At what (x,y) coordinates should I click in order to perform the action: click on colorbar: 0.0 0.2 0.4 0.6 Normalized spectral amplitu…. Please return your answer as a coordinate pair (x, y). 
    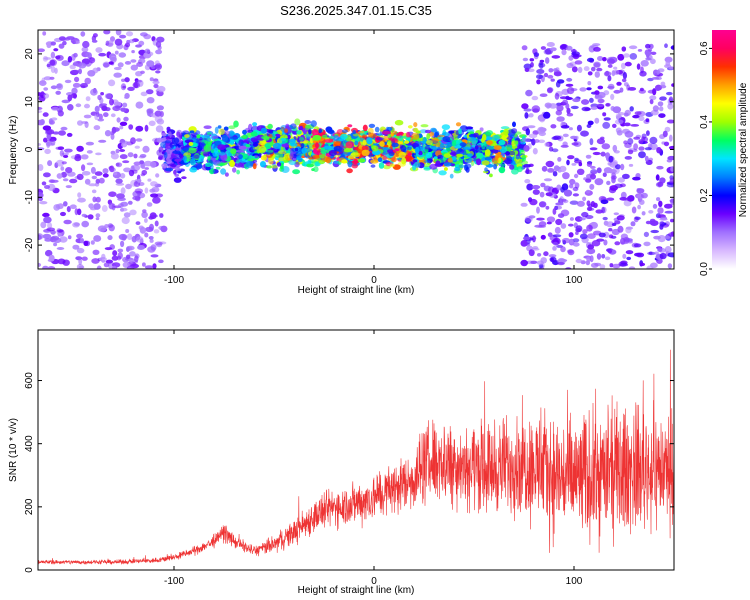
    Looking at the image, I should click on (724, 153).